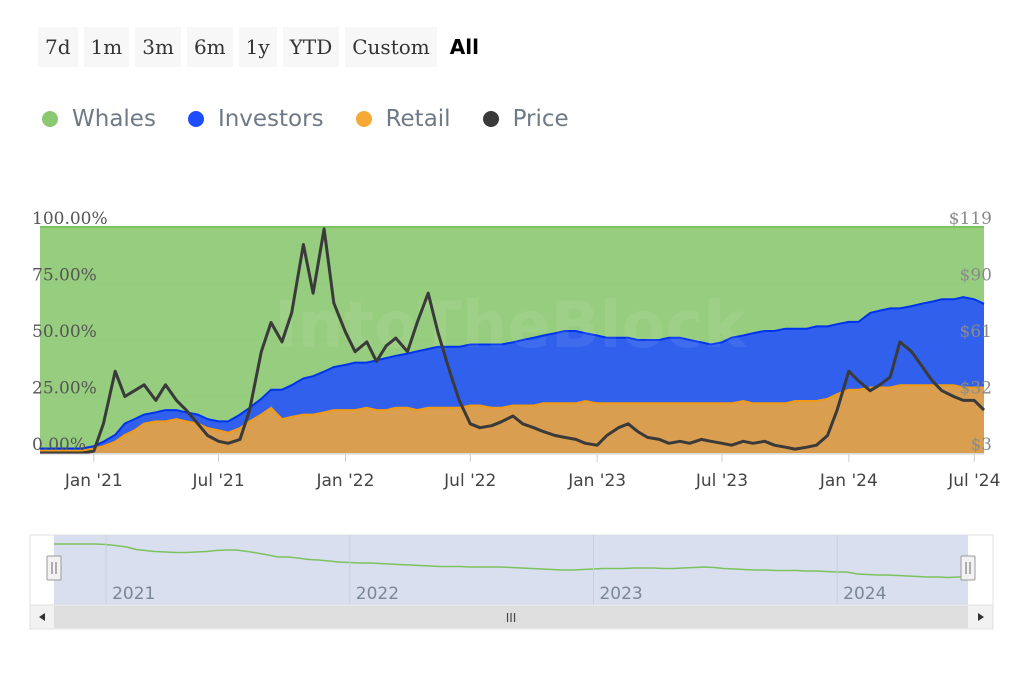 This screenshot has height=677, width=1024. Describe the element at coordinates (59, 445) in the screenshot. I see `y-left-tick-label: 0.00%` at that location.